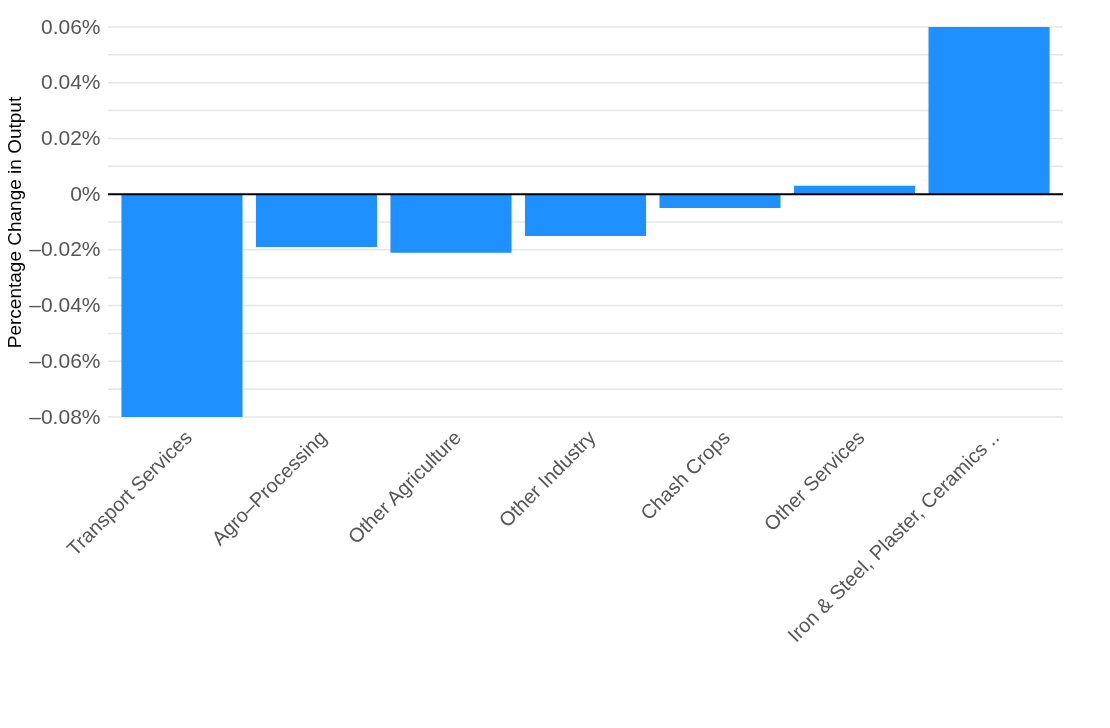  I want to click on y-tick-label: 0.04%, so click(70, 82).